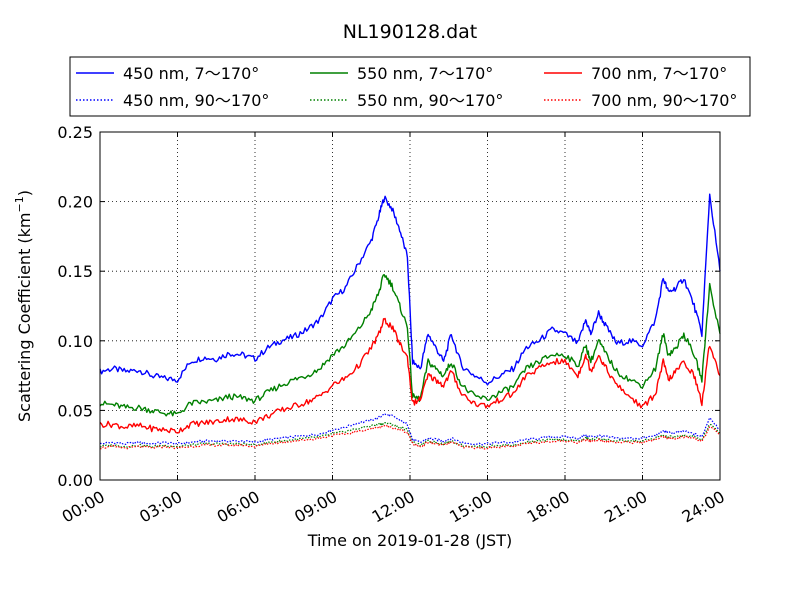  Describe the element at coordinates (191, 73) in the screenshot. I see `legend-label: 450 nm, 7～170°` at that location.